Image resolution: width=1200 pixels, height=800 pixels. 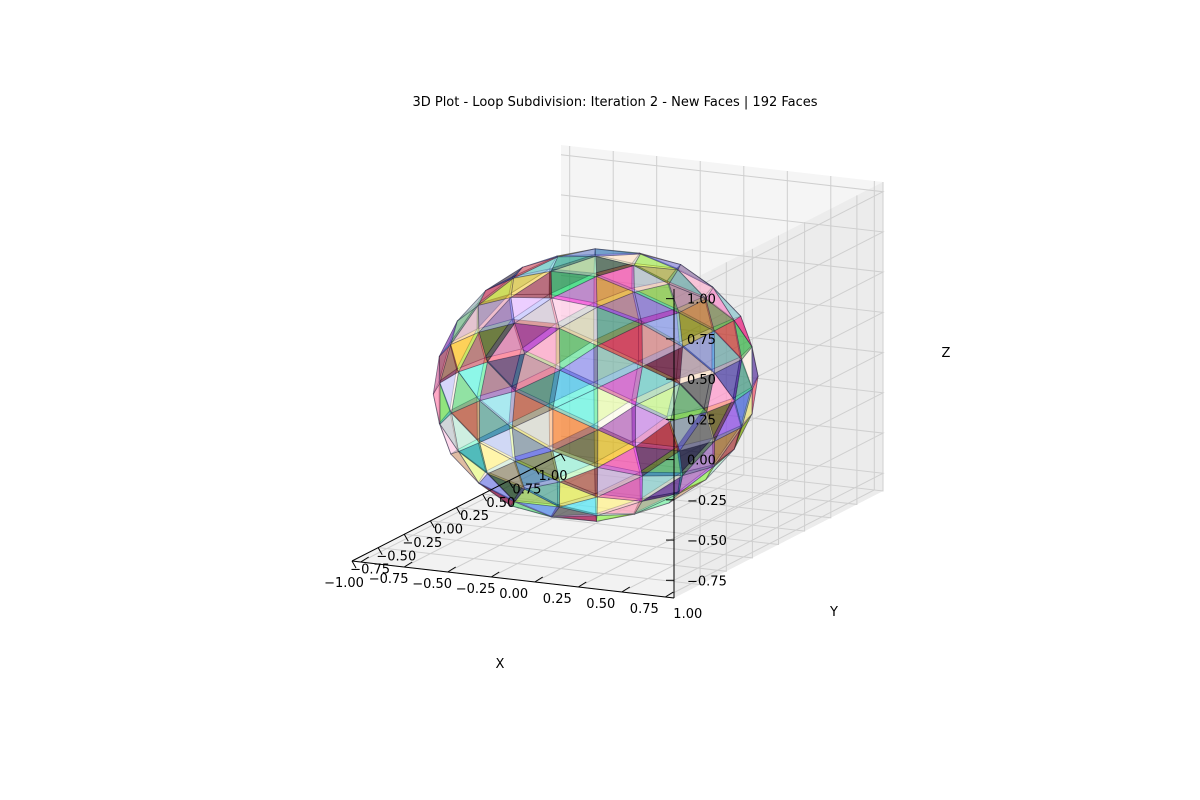 What do you see at coordinates (701, 380) in the screenshot?
I see `z-tick-label: 0.50` at bounding box center [701, 380].